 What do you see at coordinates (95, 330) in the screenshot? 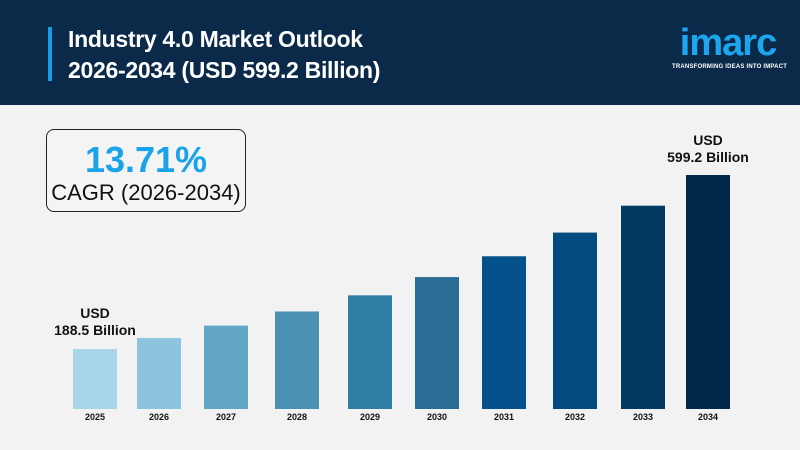
I see `first-annotation-line2: 188.5 Billion` at bounding box center [95, 330].